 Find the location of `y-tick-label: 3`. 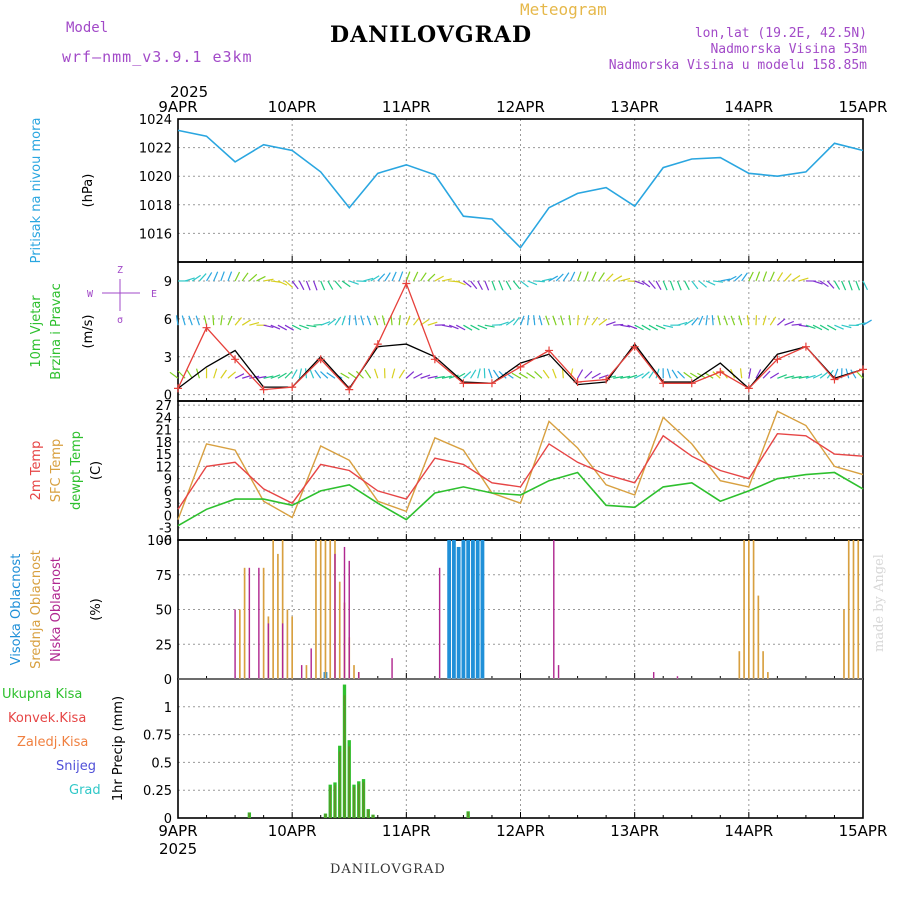

y-tick-label: 3 is located at coordinates (168, 504).